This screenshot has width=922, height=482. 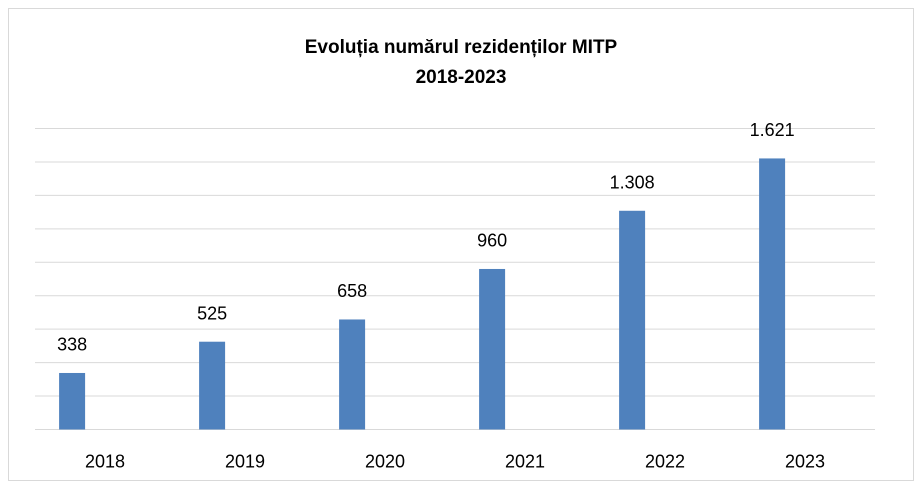 What do you see at coordinates (461, 77) in the screenshot?
I see `chart-subtitle: 2018-2023` at bounding box center [461, 77].